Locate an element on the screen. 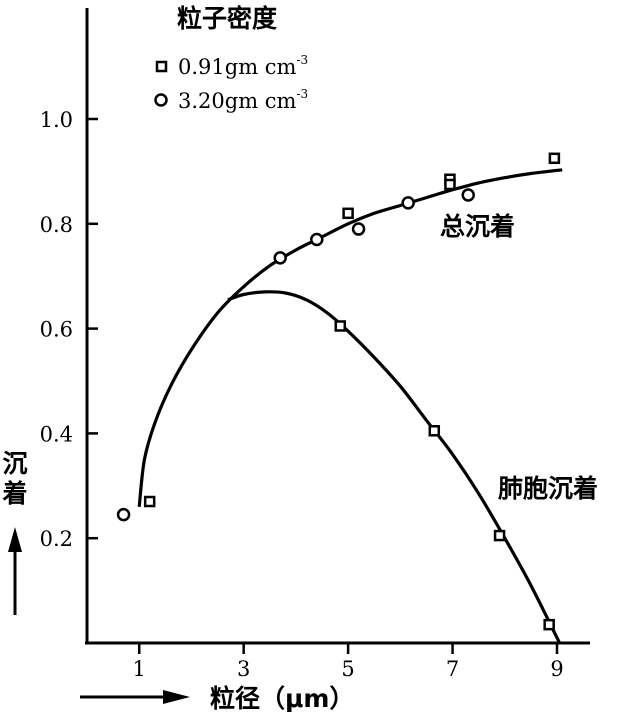  x-tick-label: 9 is located at coordinates (556, 669).